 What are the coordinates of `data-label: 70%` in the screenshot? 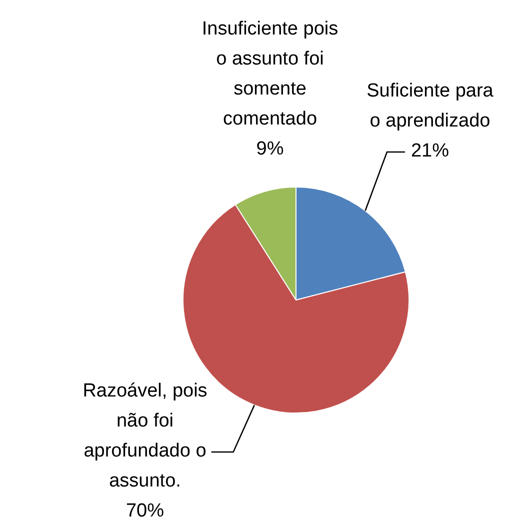 It's located at (145, 511).